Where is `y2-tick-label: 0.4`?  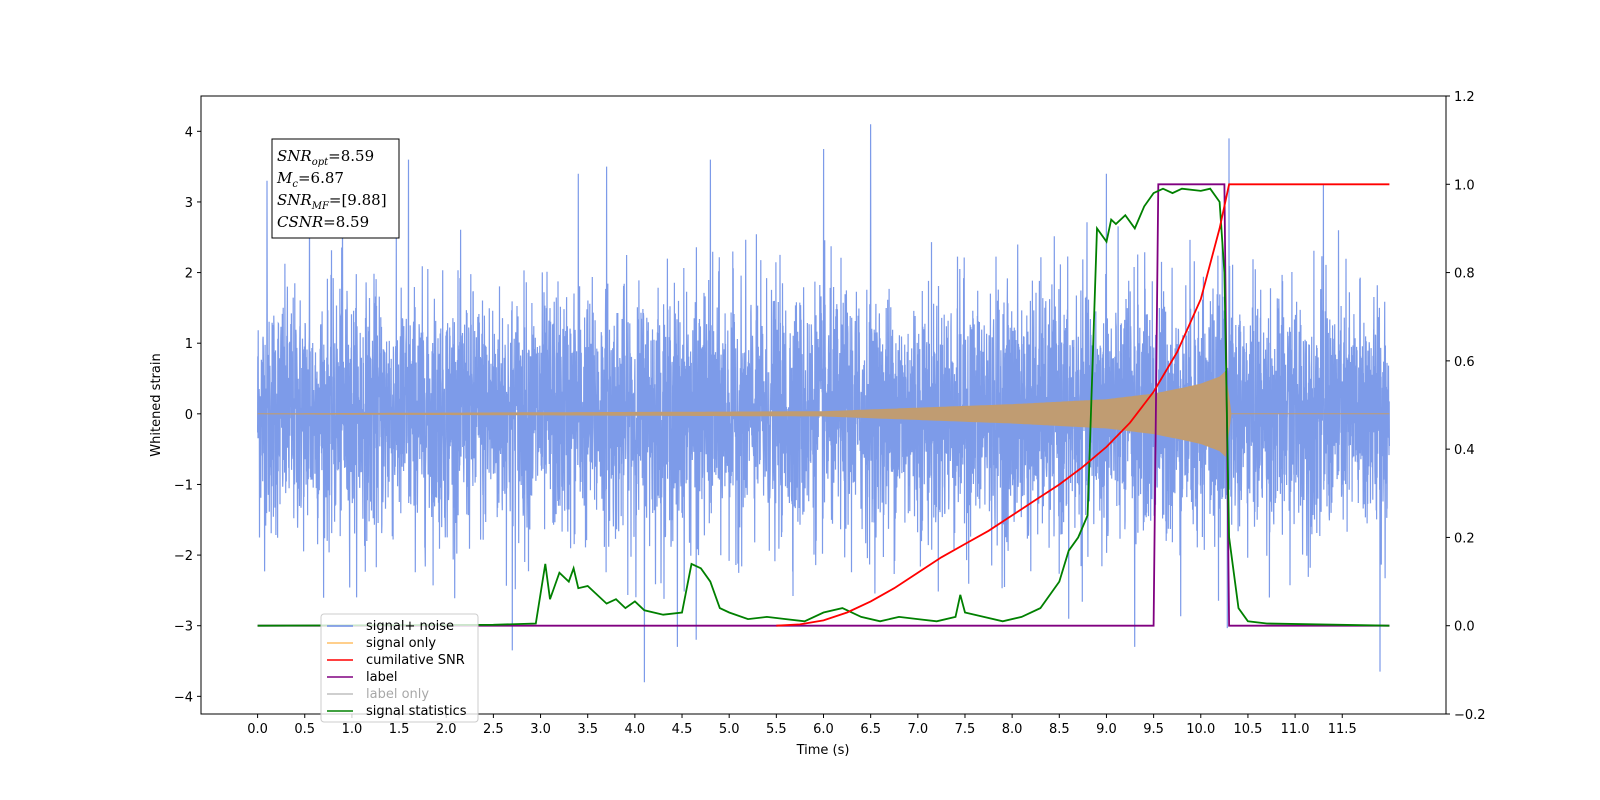 y2-tick-label: 0.4 is located at coordinates (1464, 450).